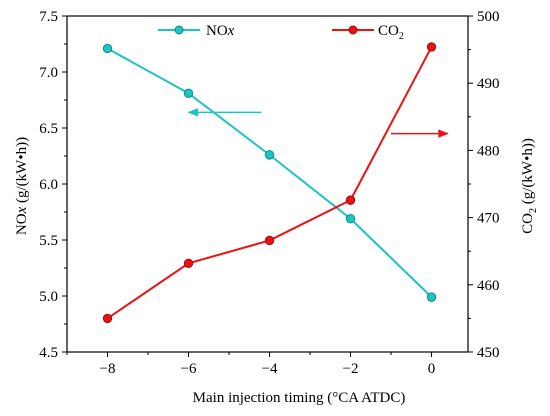 The image size is (550, 416). Describe the element at coordinates (351, 369) in the screenshot. I see `x-tick-label: −2` at that location.